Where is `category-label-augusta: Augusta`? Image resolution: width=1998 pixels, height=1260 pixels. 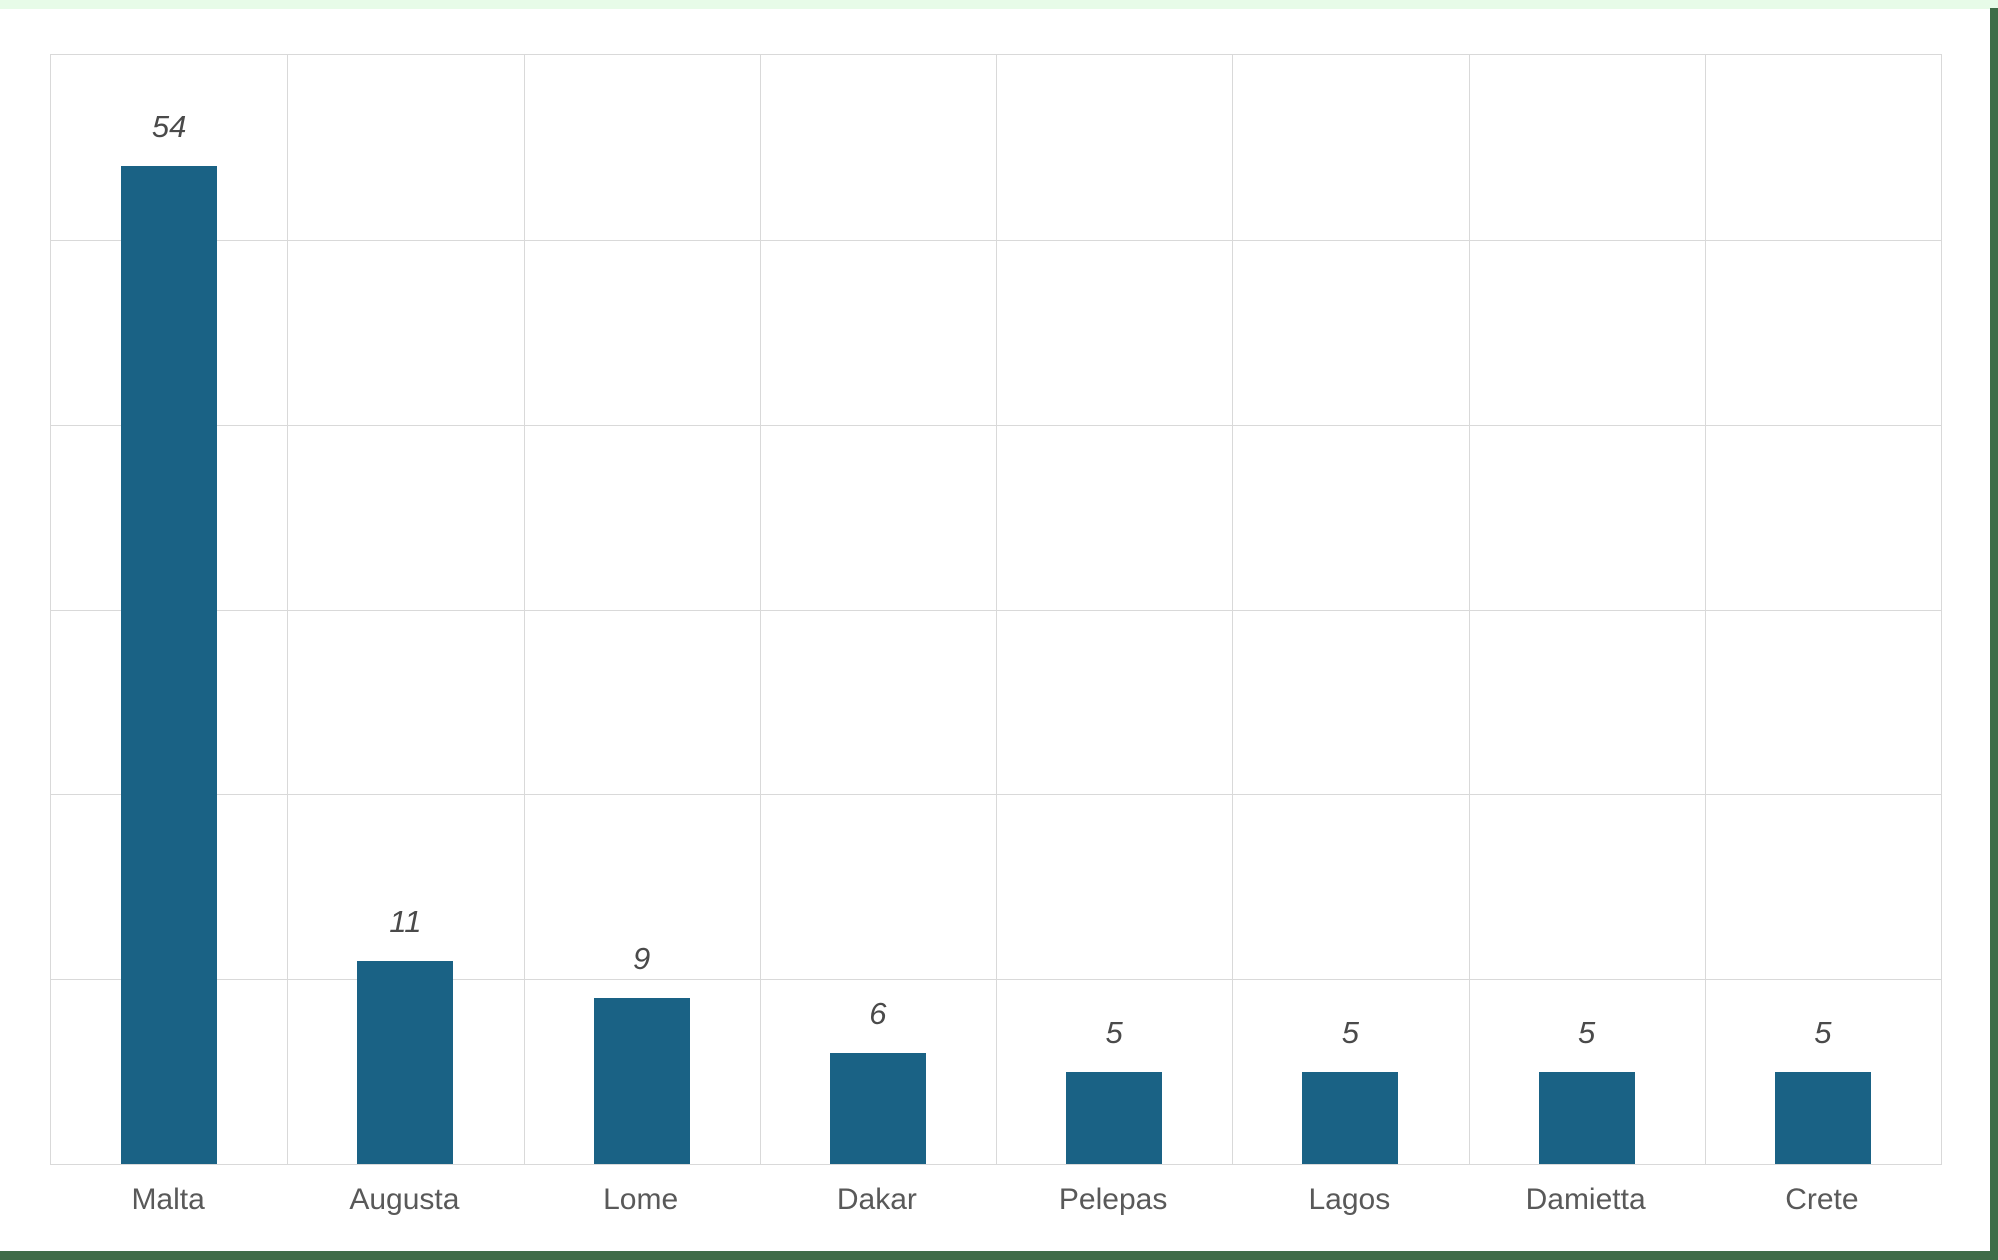 category-label-augusta: Augusta is located at coordinates (404, 1199).